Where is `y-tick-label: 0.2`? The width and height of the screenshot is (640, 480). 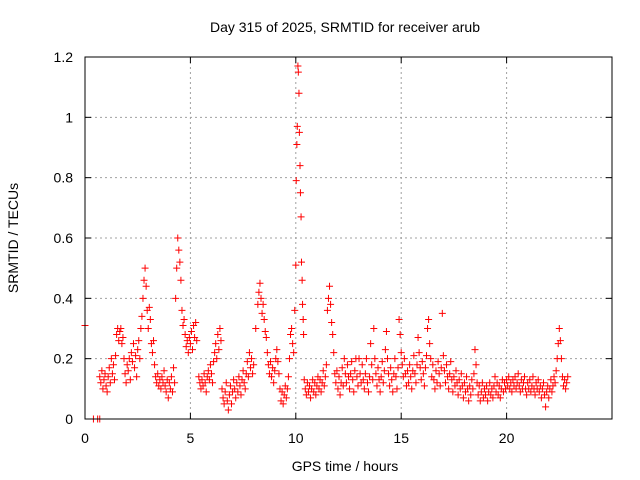
y-tick-label: 0.2 is located at coordinates (64, 359).